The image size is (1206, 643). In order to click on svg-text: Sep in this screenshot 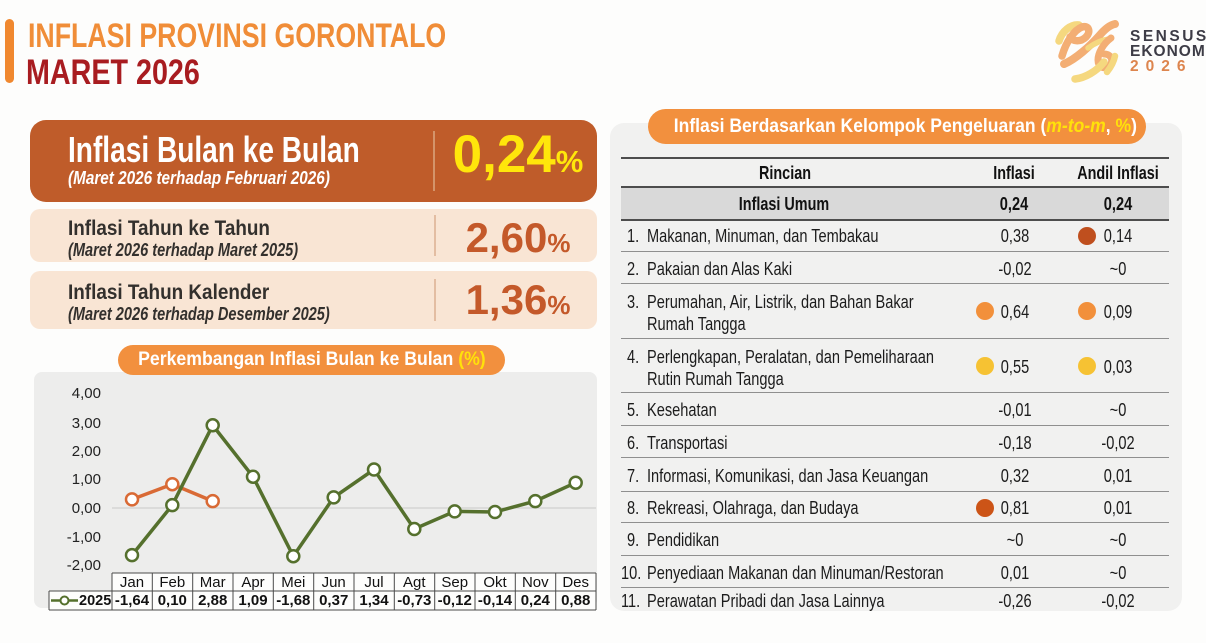, I will do `click(454, 582)`.